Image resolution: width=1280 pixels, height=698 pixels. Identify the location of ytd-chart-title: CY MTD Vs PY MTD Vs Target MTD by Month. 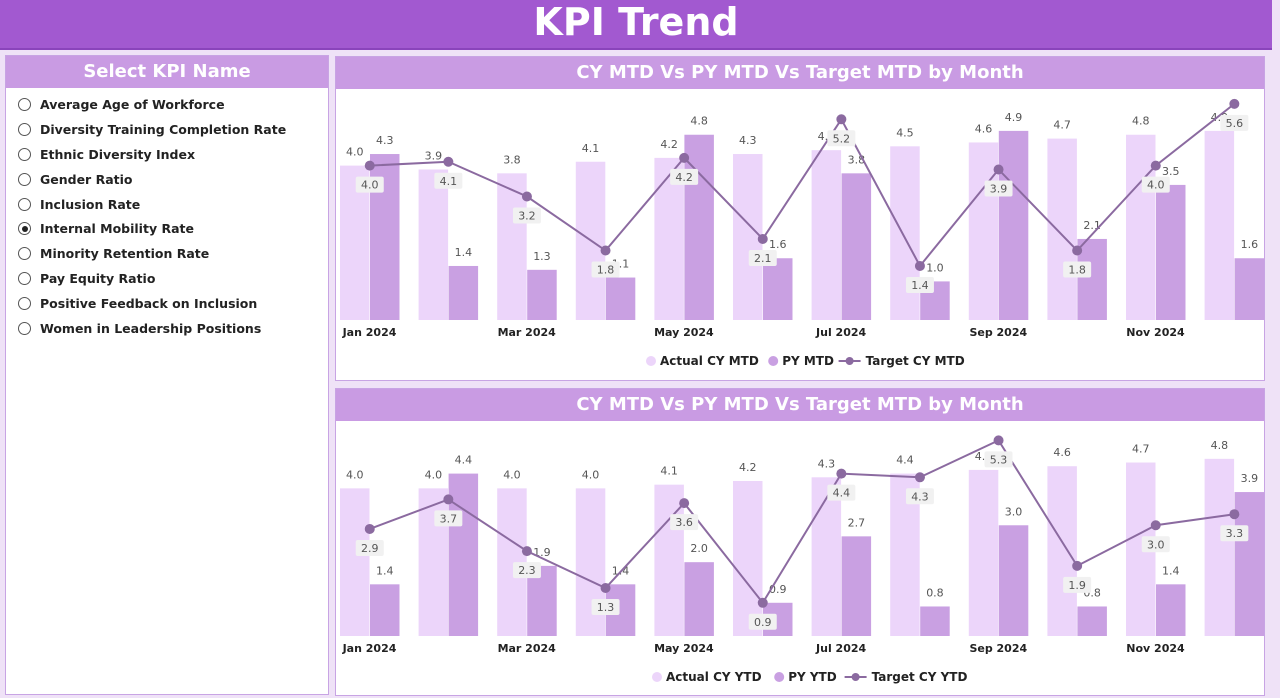
(800, 405).